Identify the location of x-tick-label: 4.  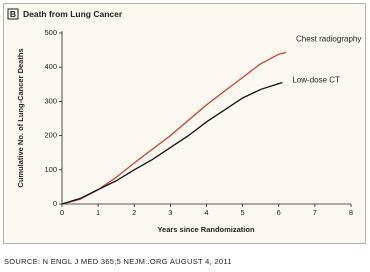
(206, 212).